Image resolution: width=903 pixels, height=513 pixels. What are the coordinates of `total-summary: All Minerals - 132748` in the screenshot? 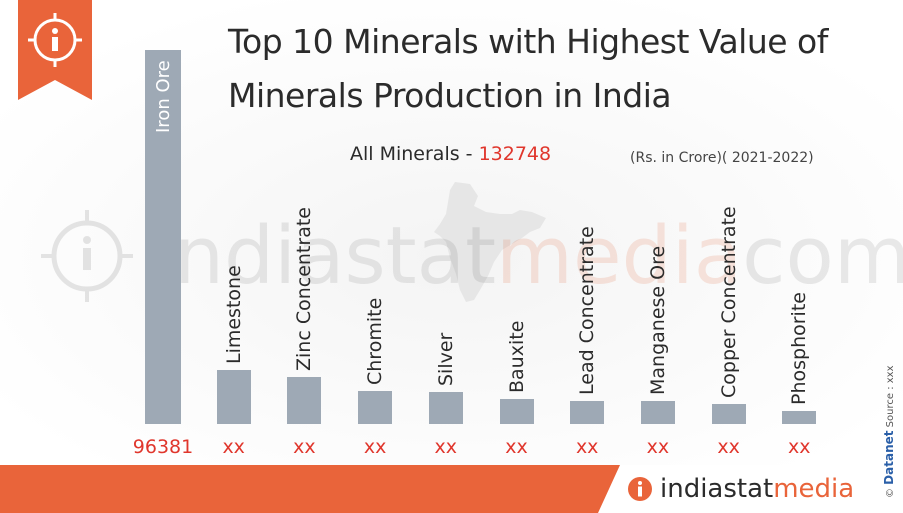 It's located at (450, 154).